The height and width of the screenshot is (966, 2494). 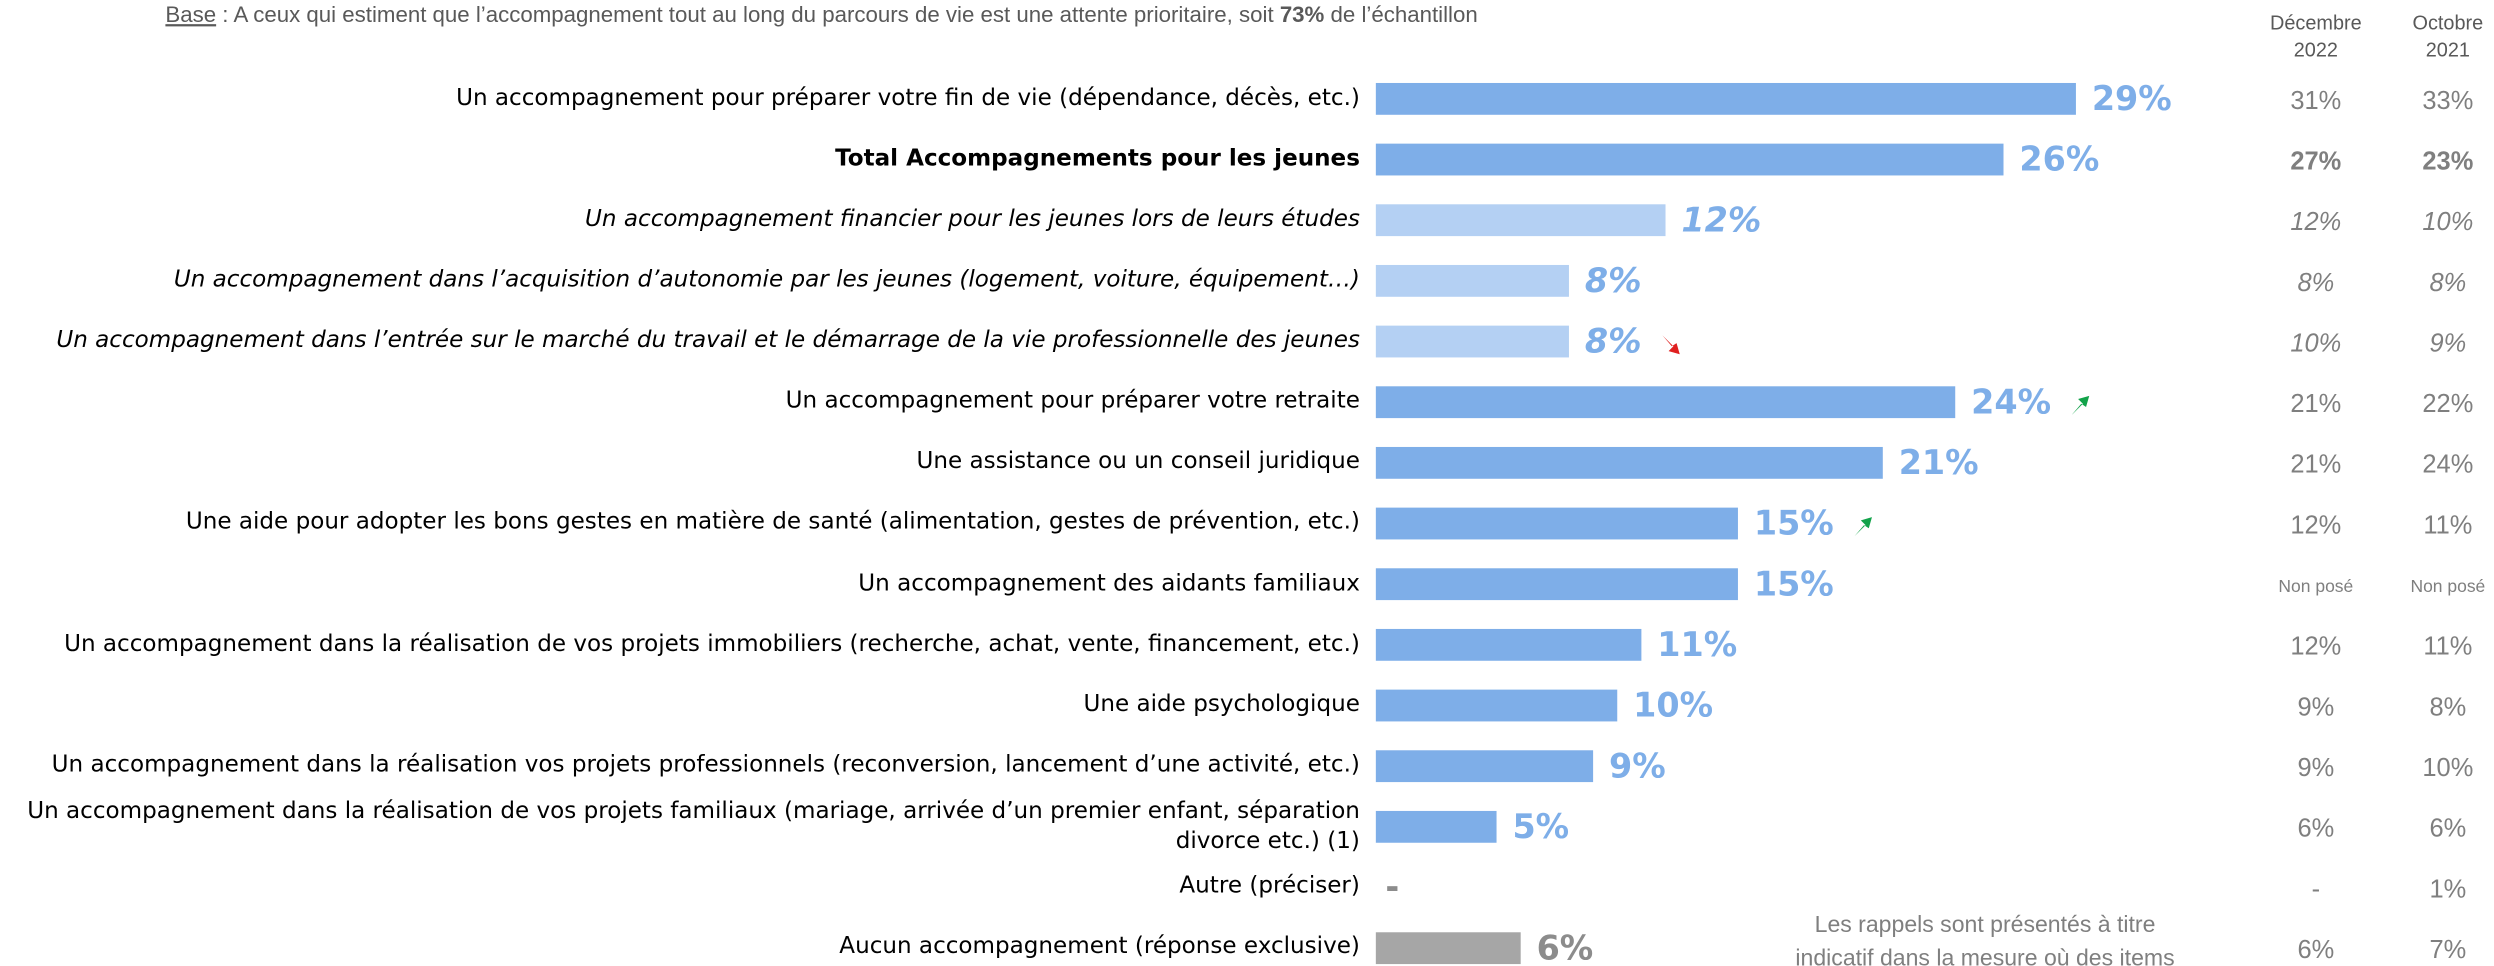 What do you see at coordinates (1302, 14) in the screenshot?
I see `base-highlight: 73%` at bounding box center [1302, 14].